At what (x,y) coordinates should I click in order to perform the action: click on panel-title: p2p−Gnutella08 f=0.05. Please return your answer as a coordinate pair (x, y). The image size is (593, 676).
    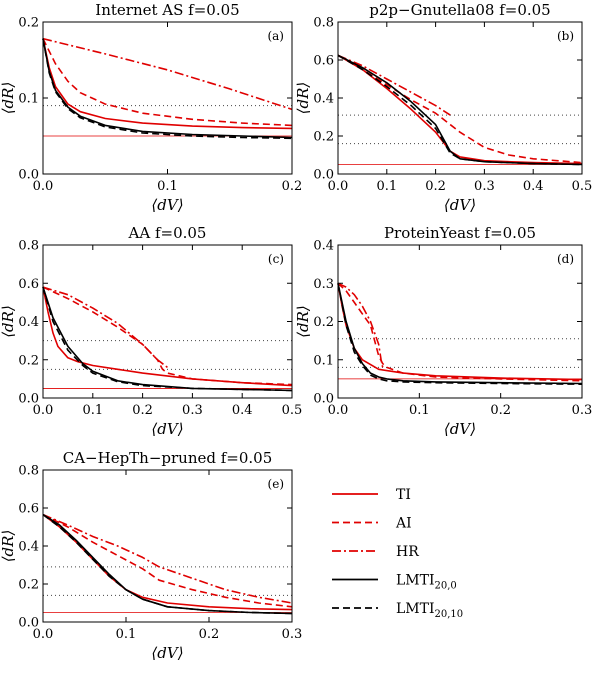
    Looking at the image, I should click on (459, 10).